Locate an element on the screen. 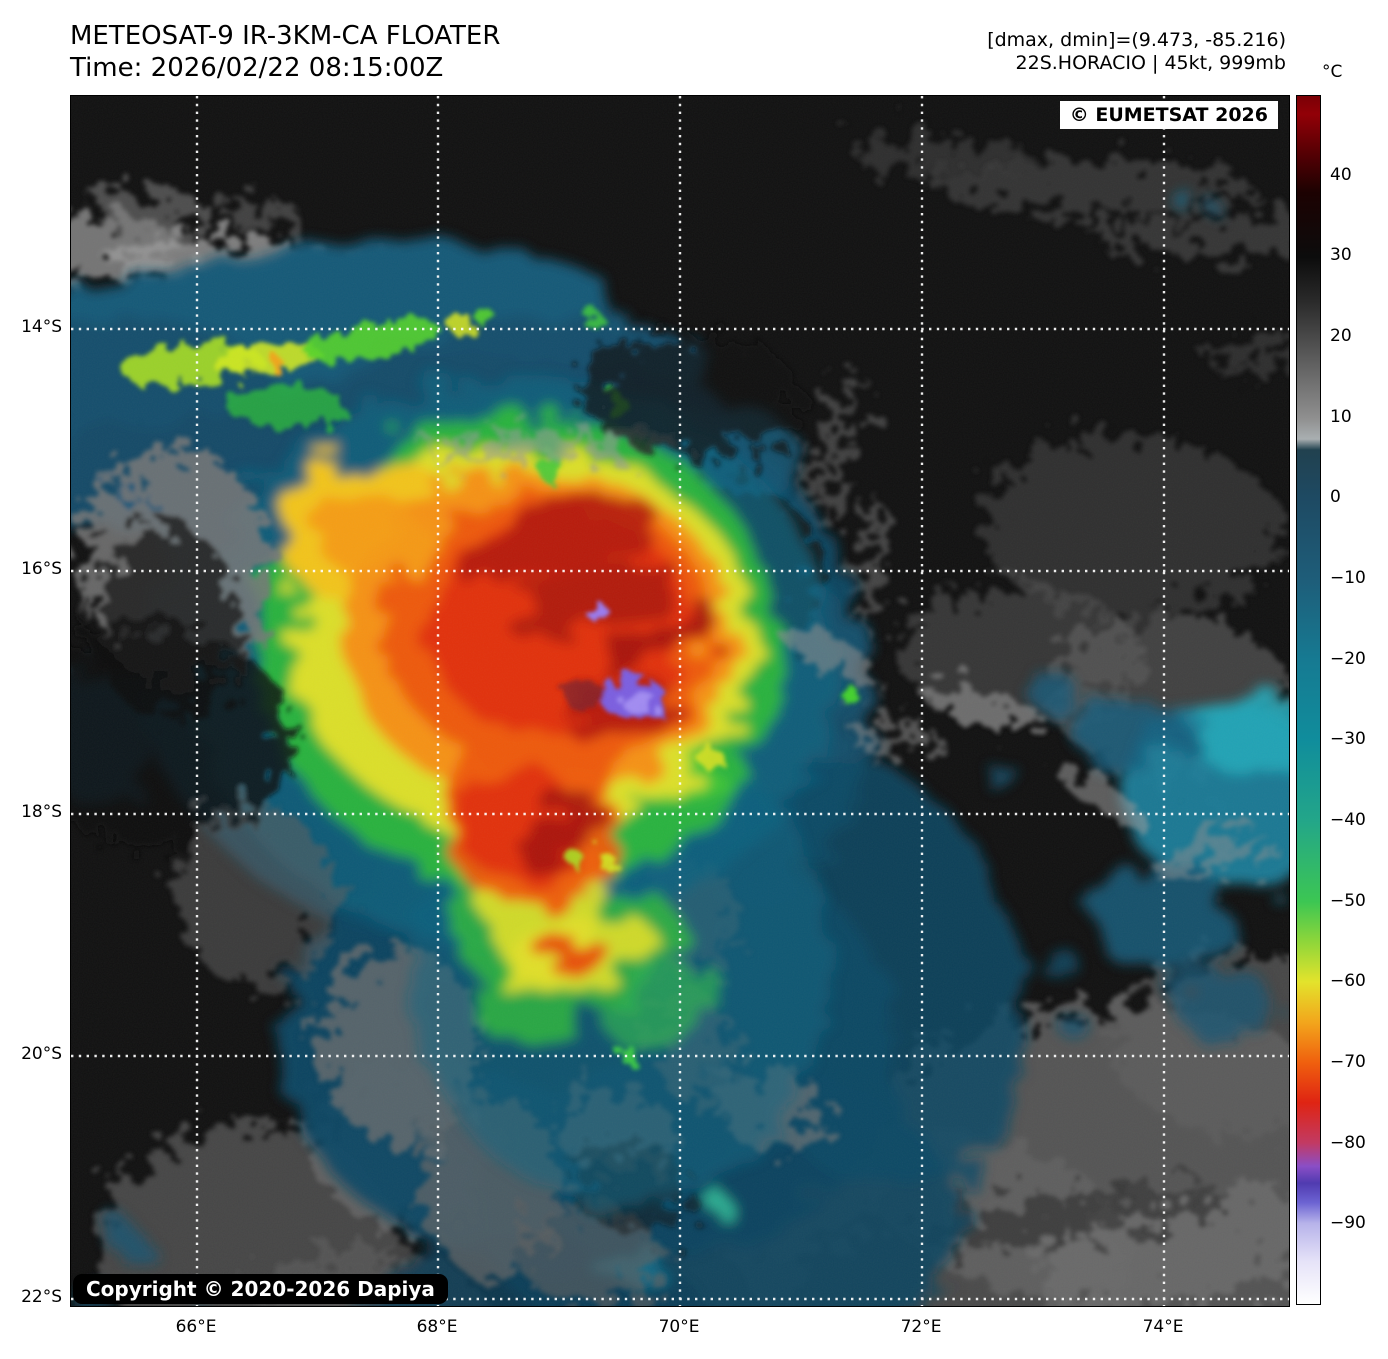 The width and height of the screenshot is (1388, 1359). colorbar-tick: 0 is located at coordinates (1335, 497).